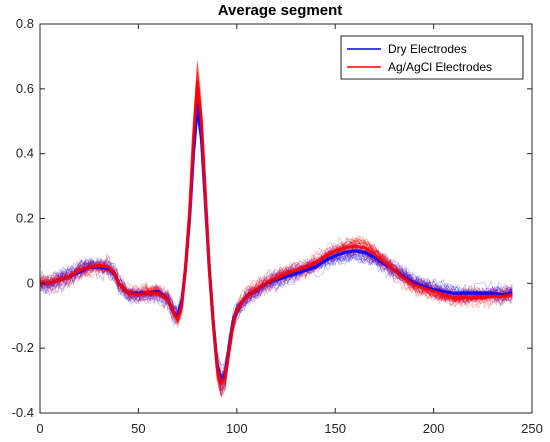  What do you see at coordinates (532, 428) in the screenshot?
I see `x-tick-label: 250` at bounding box center [532, 428].